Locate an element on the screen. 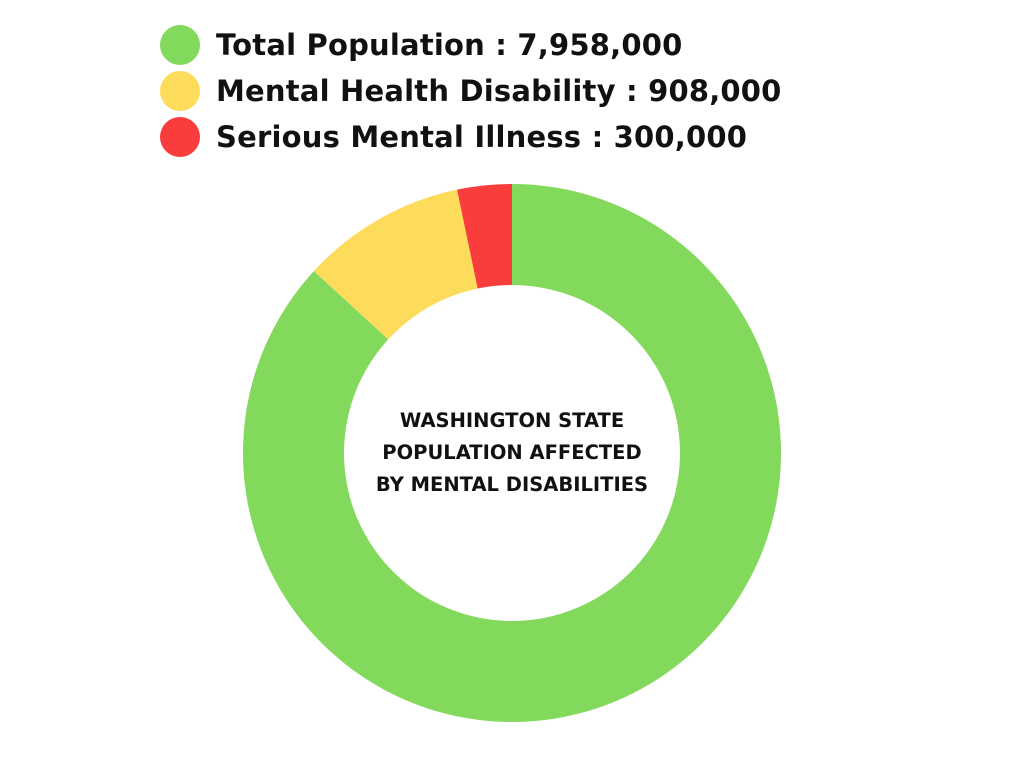  legend-item-mental-health-disability: Mental Health Disability : 908,000 is located at coordinates (471, 91).